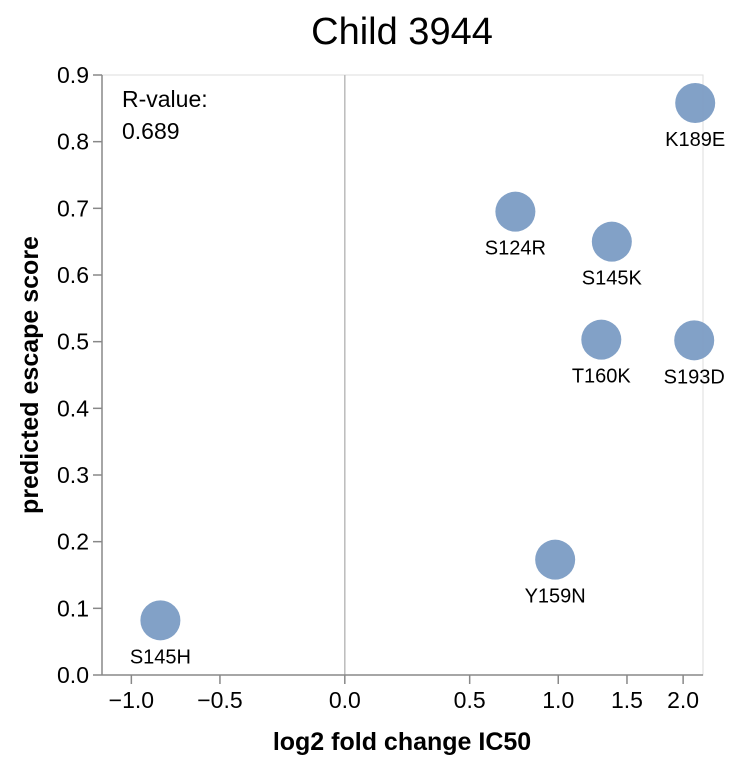  Describe the element at coordinates (151, 131) in the screenshot. I see `r-value-number: 0.689` at that location.